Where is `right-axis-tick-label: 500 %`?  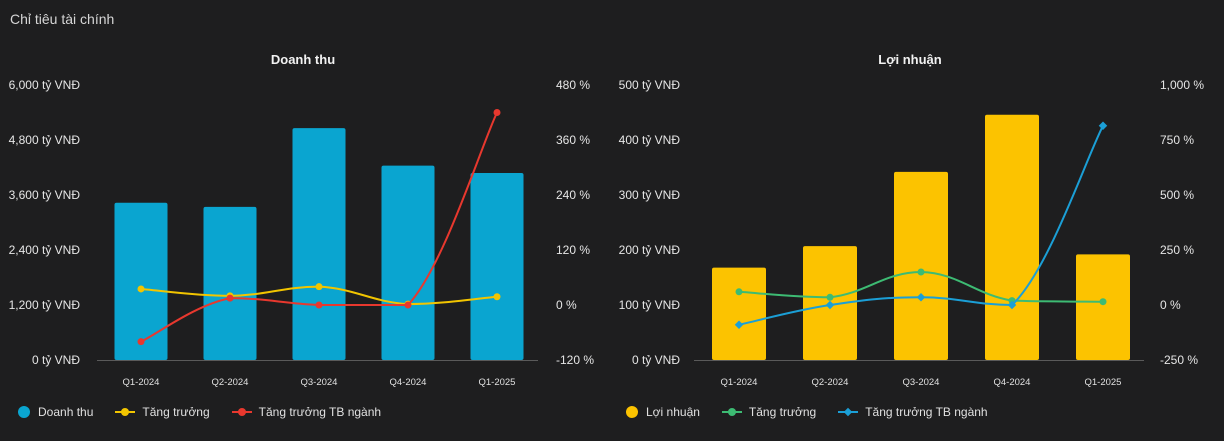 right-axis-tick-label: 500 % is located at coordinates (1177, 195).